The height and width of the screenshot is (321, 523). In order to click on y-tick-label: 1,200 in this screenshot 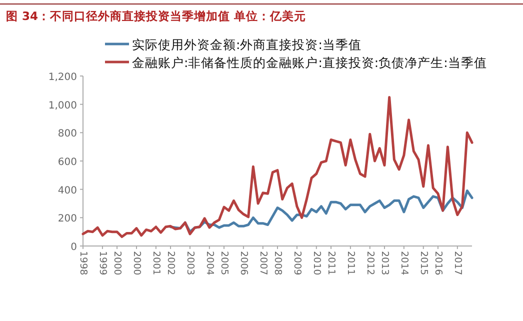, I will do `click(62, 77)`.